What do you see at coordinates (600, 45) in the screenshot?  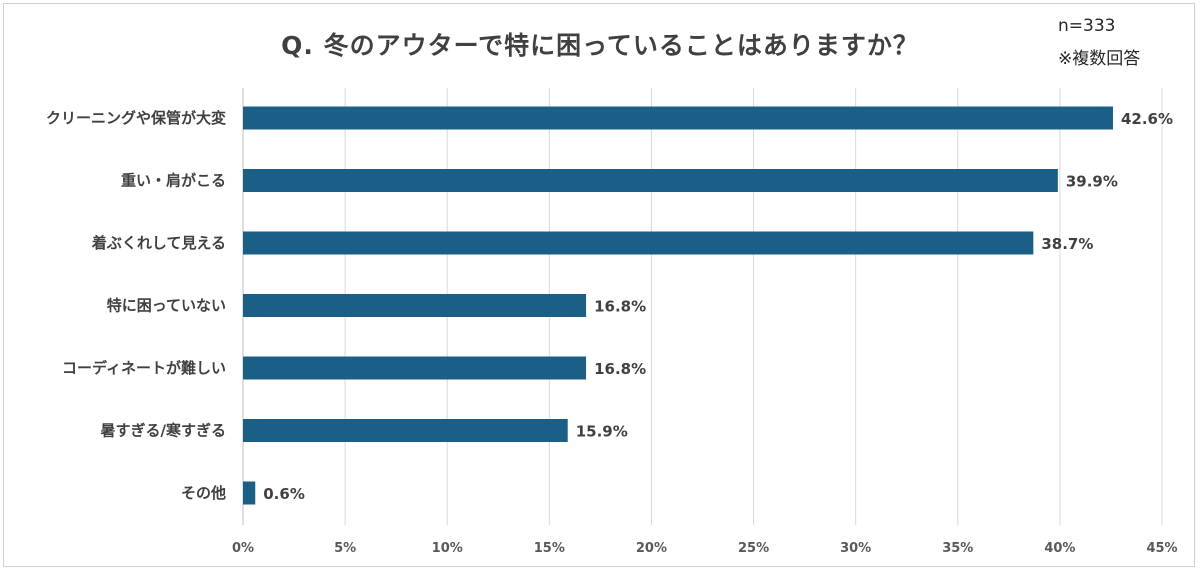 I see `chart-title: Q. 冬のアウターで特に困っていることはありますか？` at bounding box center [600, 45].